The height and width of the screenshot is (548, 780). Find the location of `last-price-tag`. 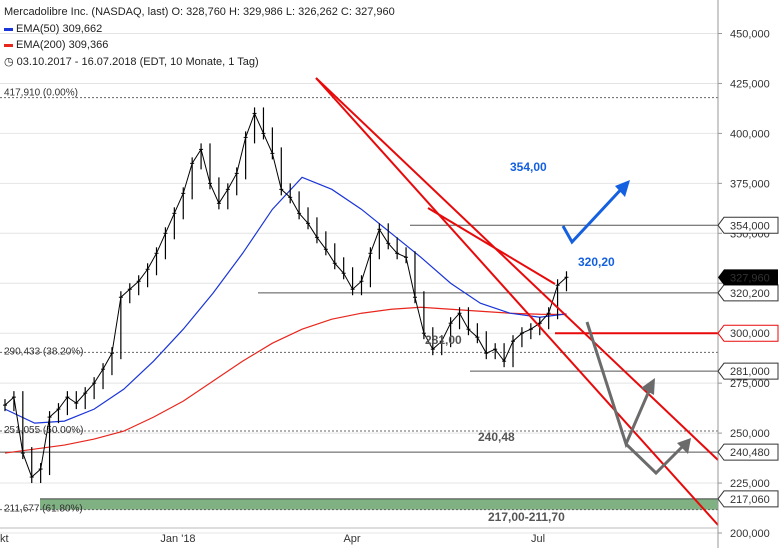

last-price-tag is located at coordinates (748, 277).